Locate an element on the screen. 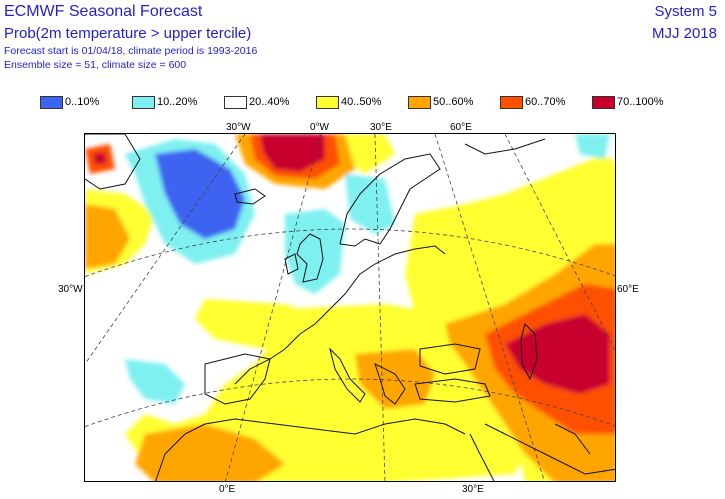 The height and width of the screenshot is (499, 725). legend-label: 0..10% is located at coordinates (82, 102).